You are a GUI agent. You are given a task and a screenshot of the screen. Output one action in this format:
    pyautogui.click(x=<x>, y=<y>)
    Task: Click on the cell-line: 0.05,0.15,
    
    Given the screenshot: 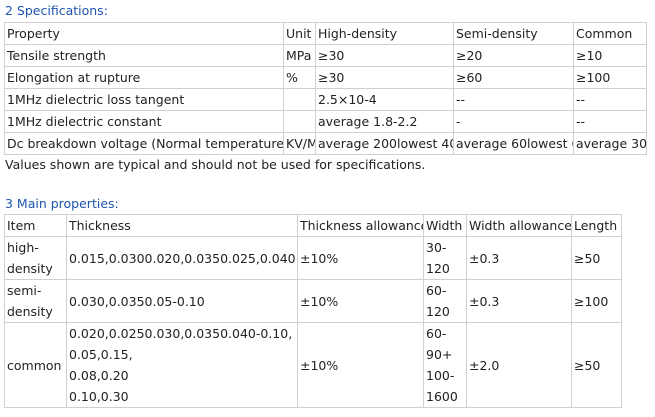 What is the action you would take?
    pyautogui.click(x=101, y=354)
    